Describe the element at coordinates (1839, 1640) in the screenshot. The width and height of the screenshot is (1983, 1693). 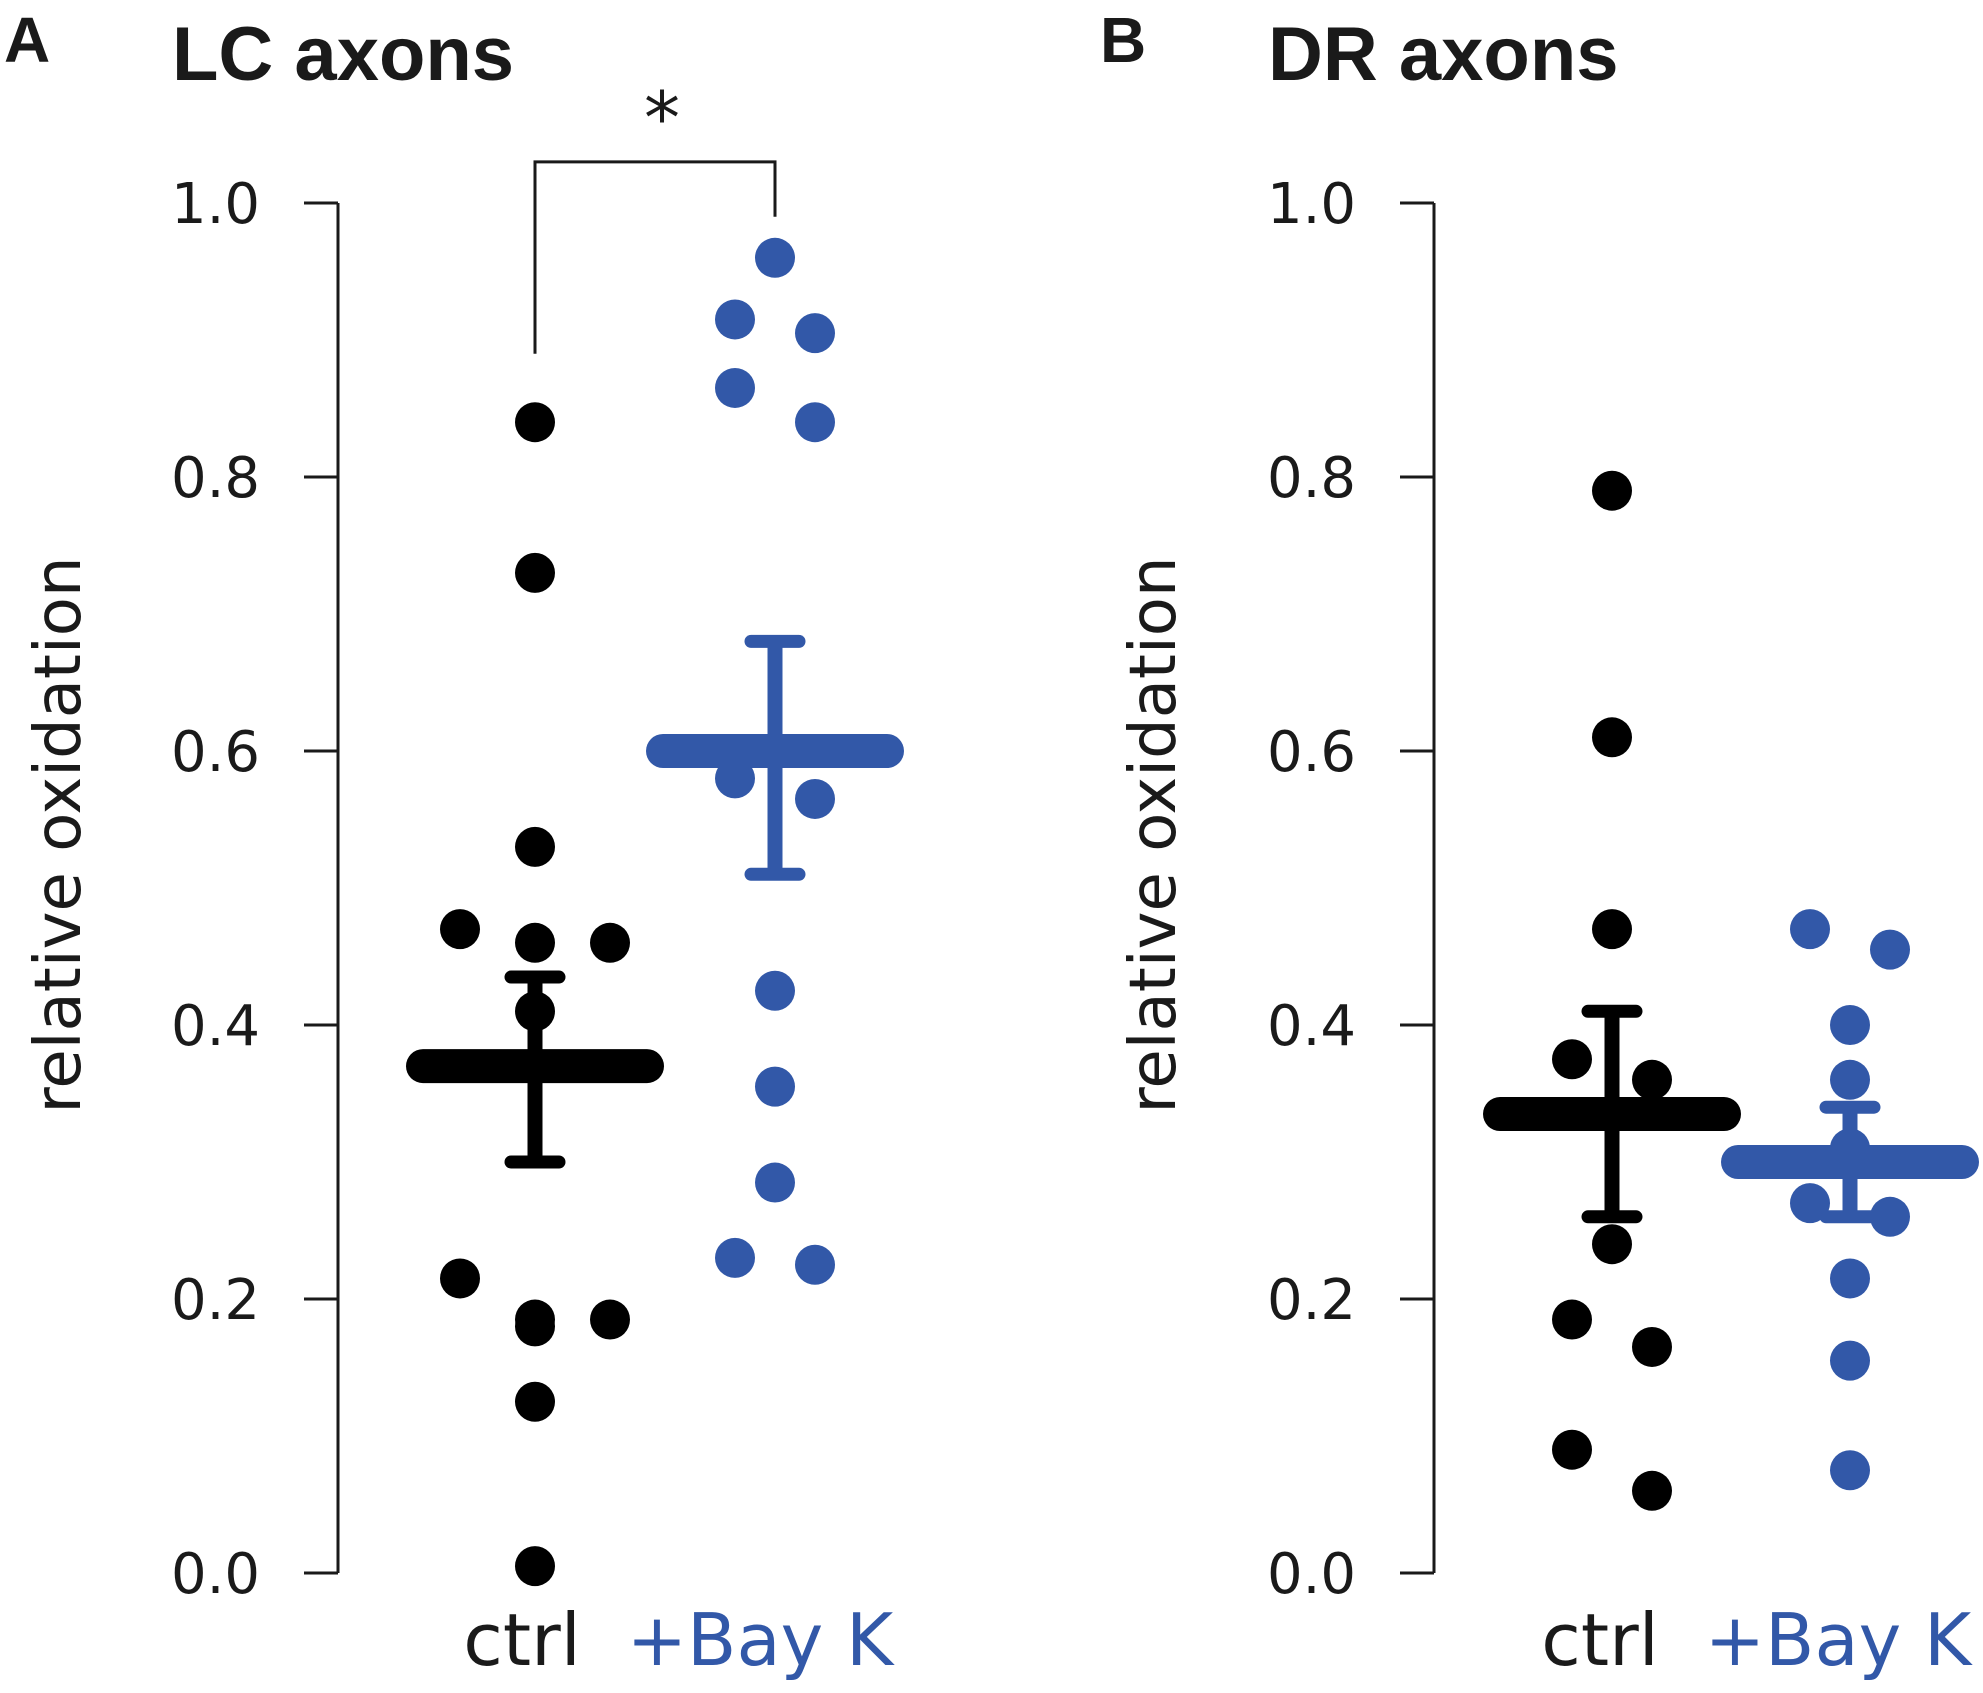
I see `panel-b-category-bayk: +Bay K` at that location.